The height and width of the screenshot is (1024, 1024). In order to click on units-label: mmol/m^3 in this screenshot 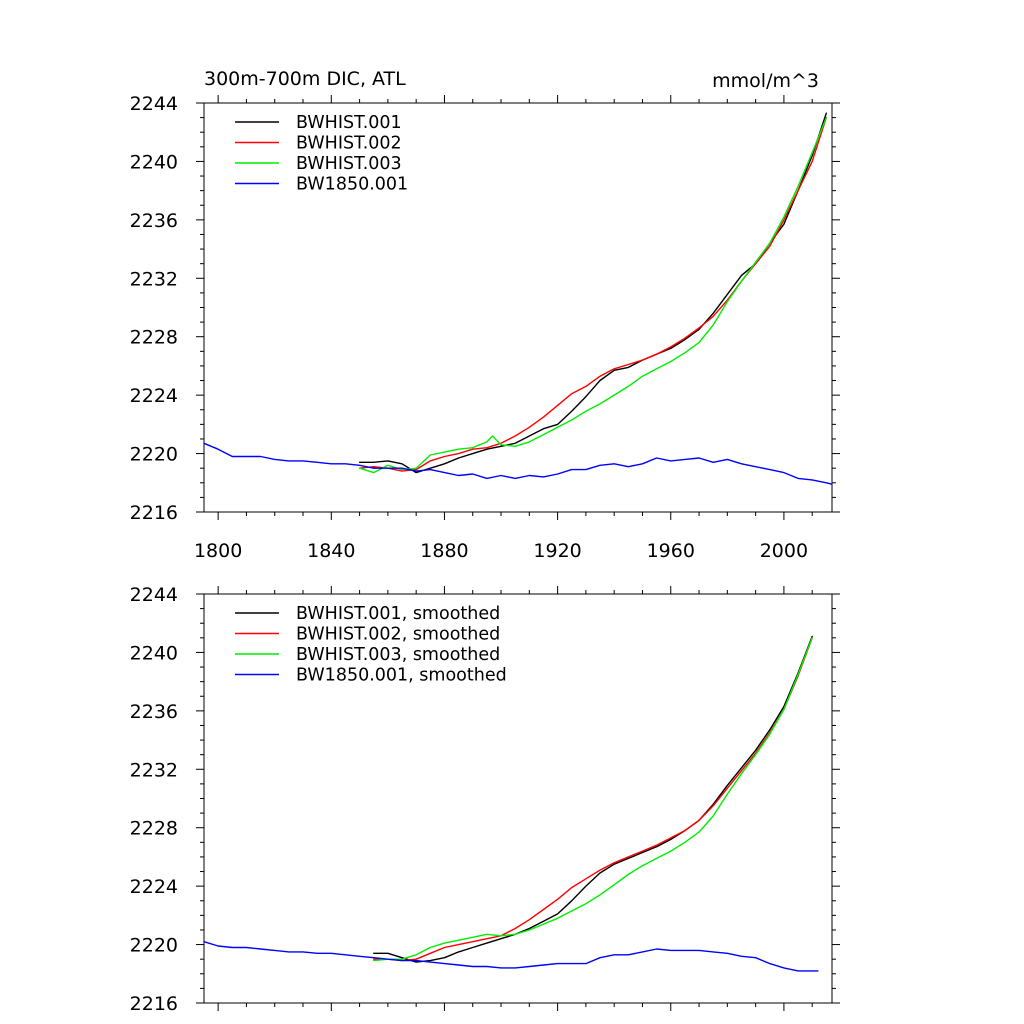, I will do `click(765, 81)`.